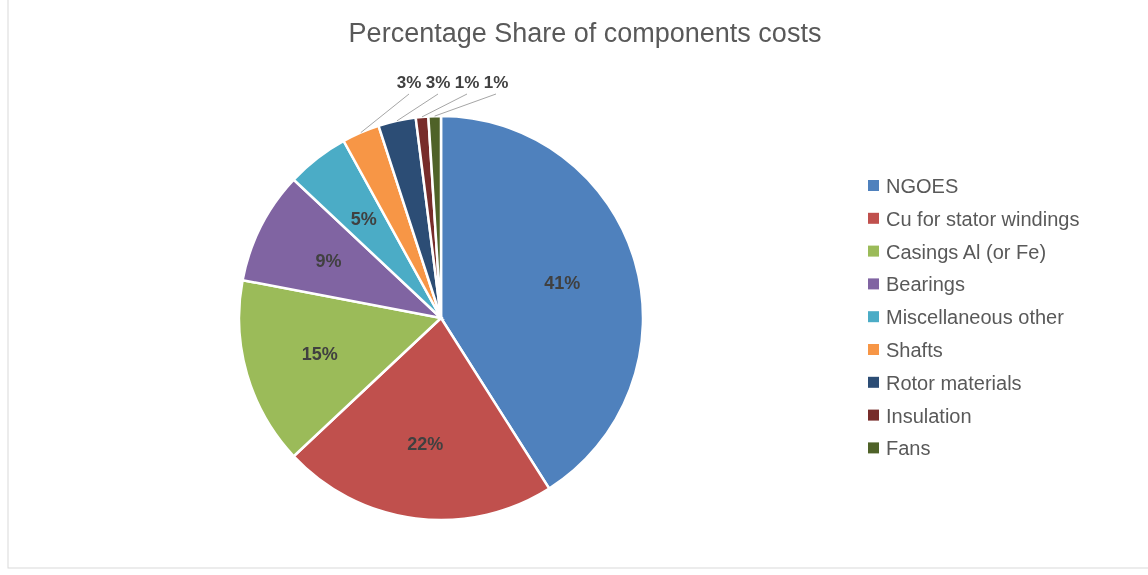 This screenshot has width=1148, height=575. What do you see at coordinates (925, 284) in the screenshot?
I see `legend-label: Bearings` at bounding box center [925, 284].